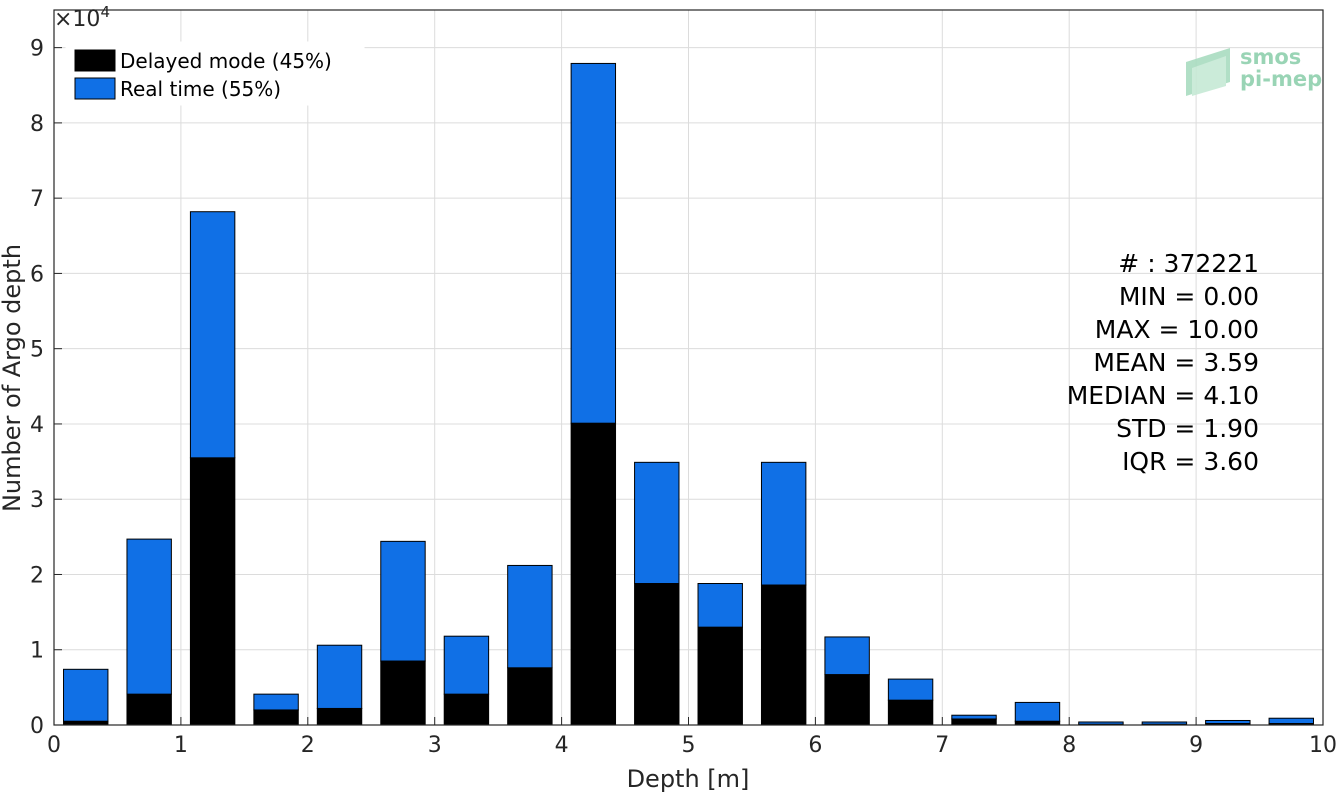 Image resolution: width=1337 pixels, height=794 pixels. I want to click on x-tick-label: 8, so click(1069, 745).